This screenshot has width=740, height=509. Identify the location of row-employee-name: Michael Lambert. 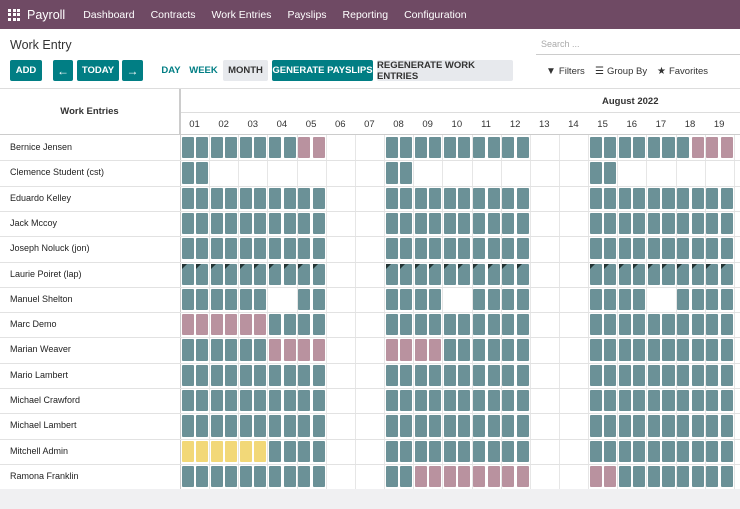
(43, 425).